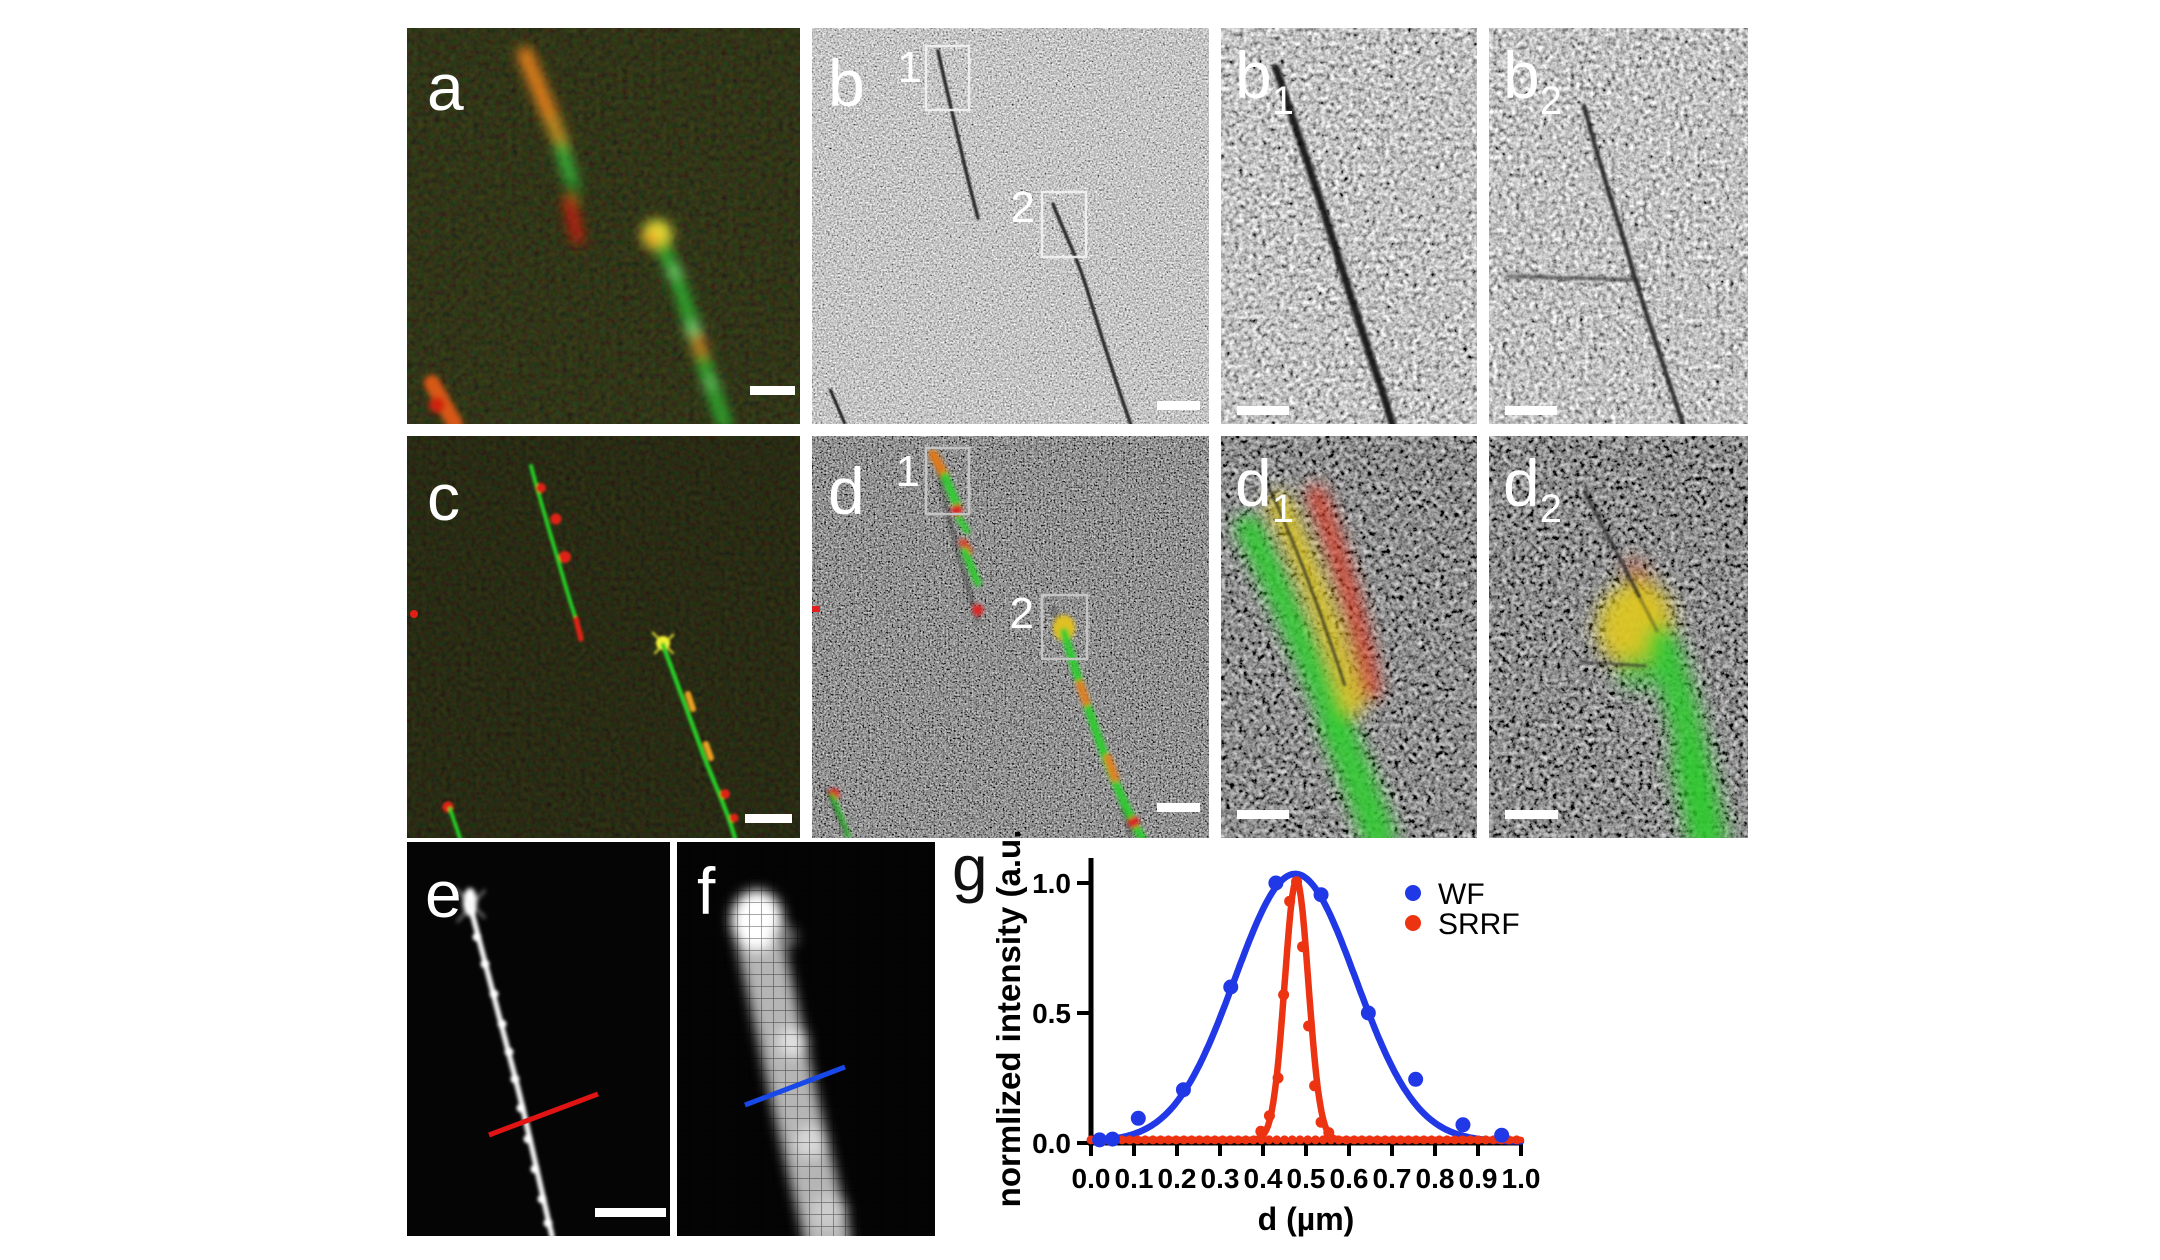  What do you see at coordinates (1051, 883) in the screenshot?
I see `y-tick-label: 1.0` at bounding box center [1051, 883].